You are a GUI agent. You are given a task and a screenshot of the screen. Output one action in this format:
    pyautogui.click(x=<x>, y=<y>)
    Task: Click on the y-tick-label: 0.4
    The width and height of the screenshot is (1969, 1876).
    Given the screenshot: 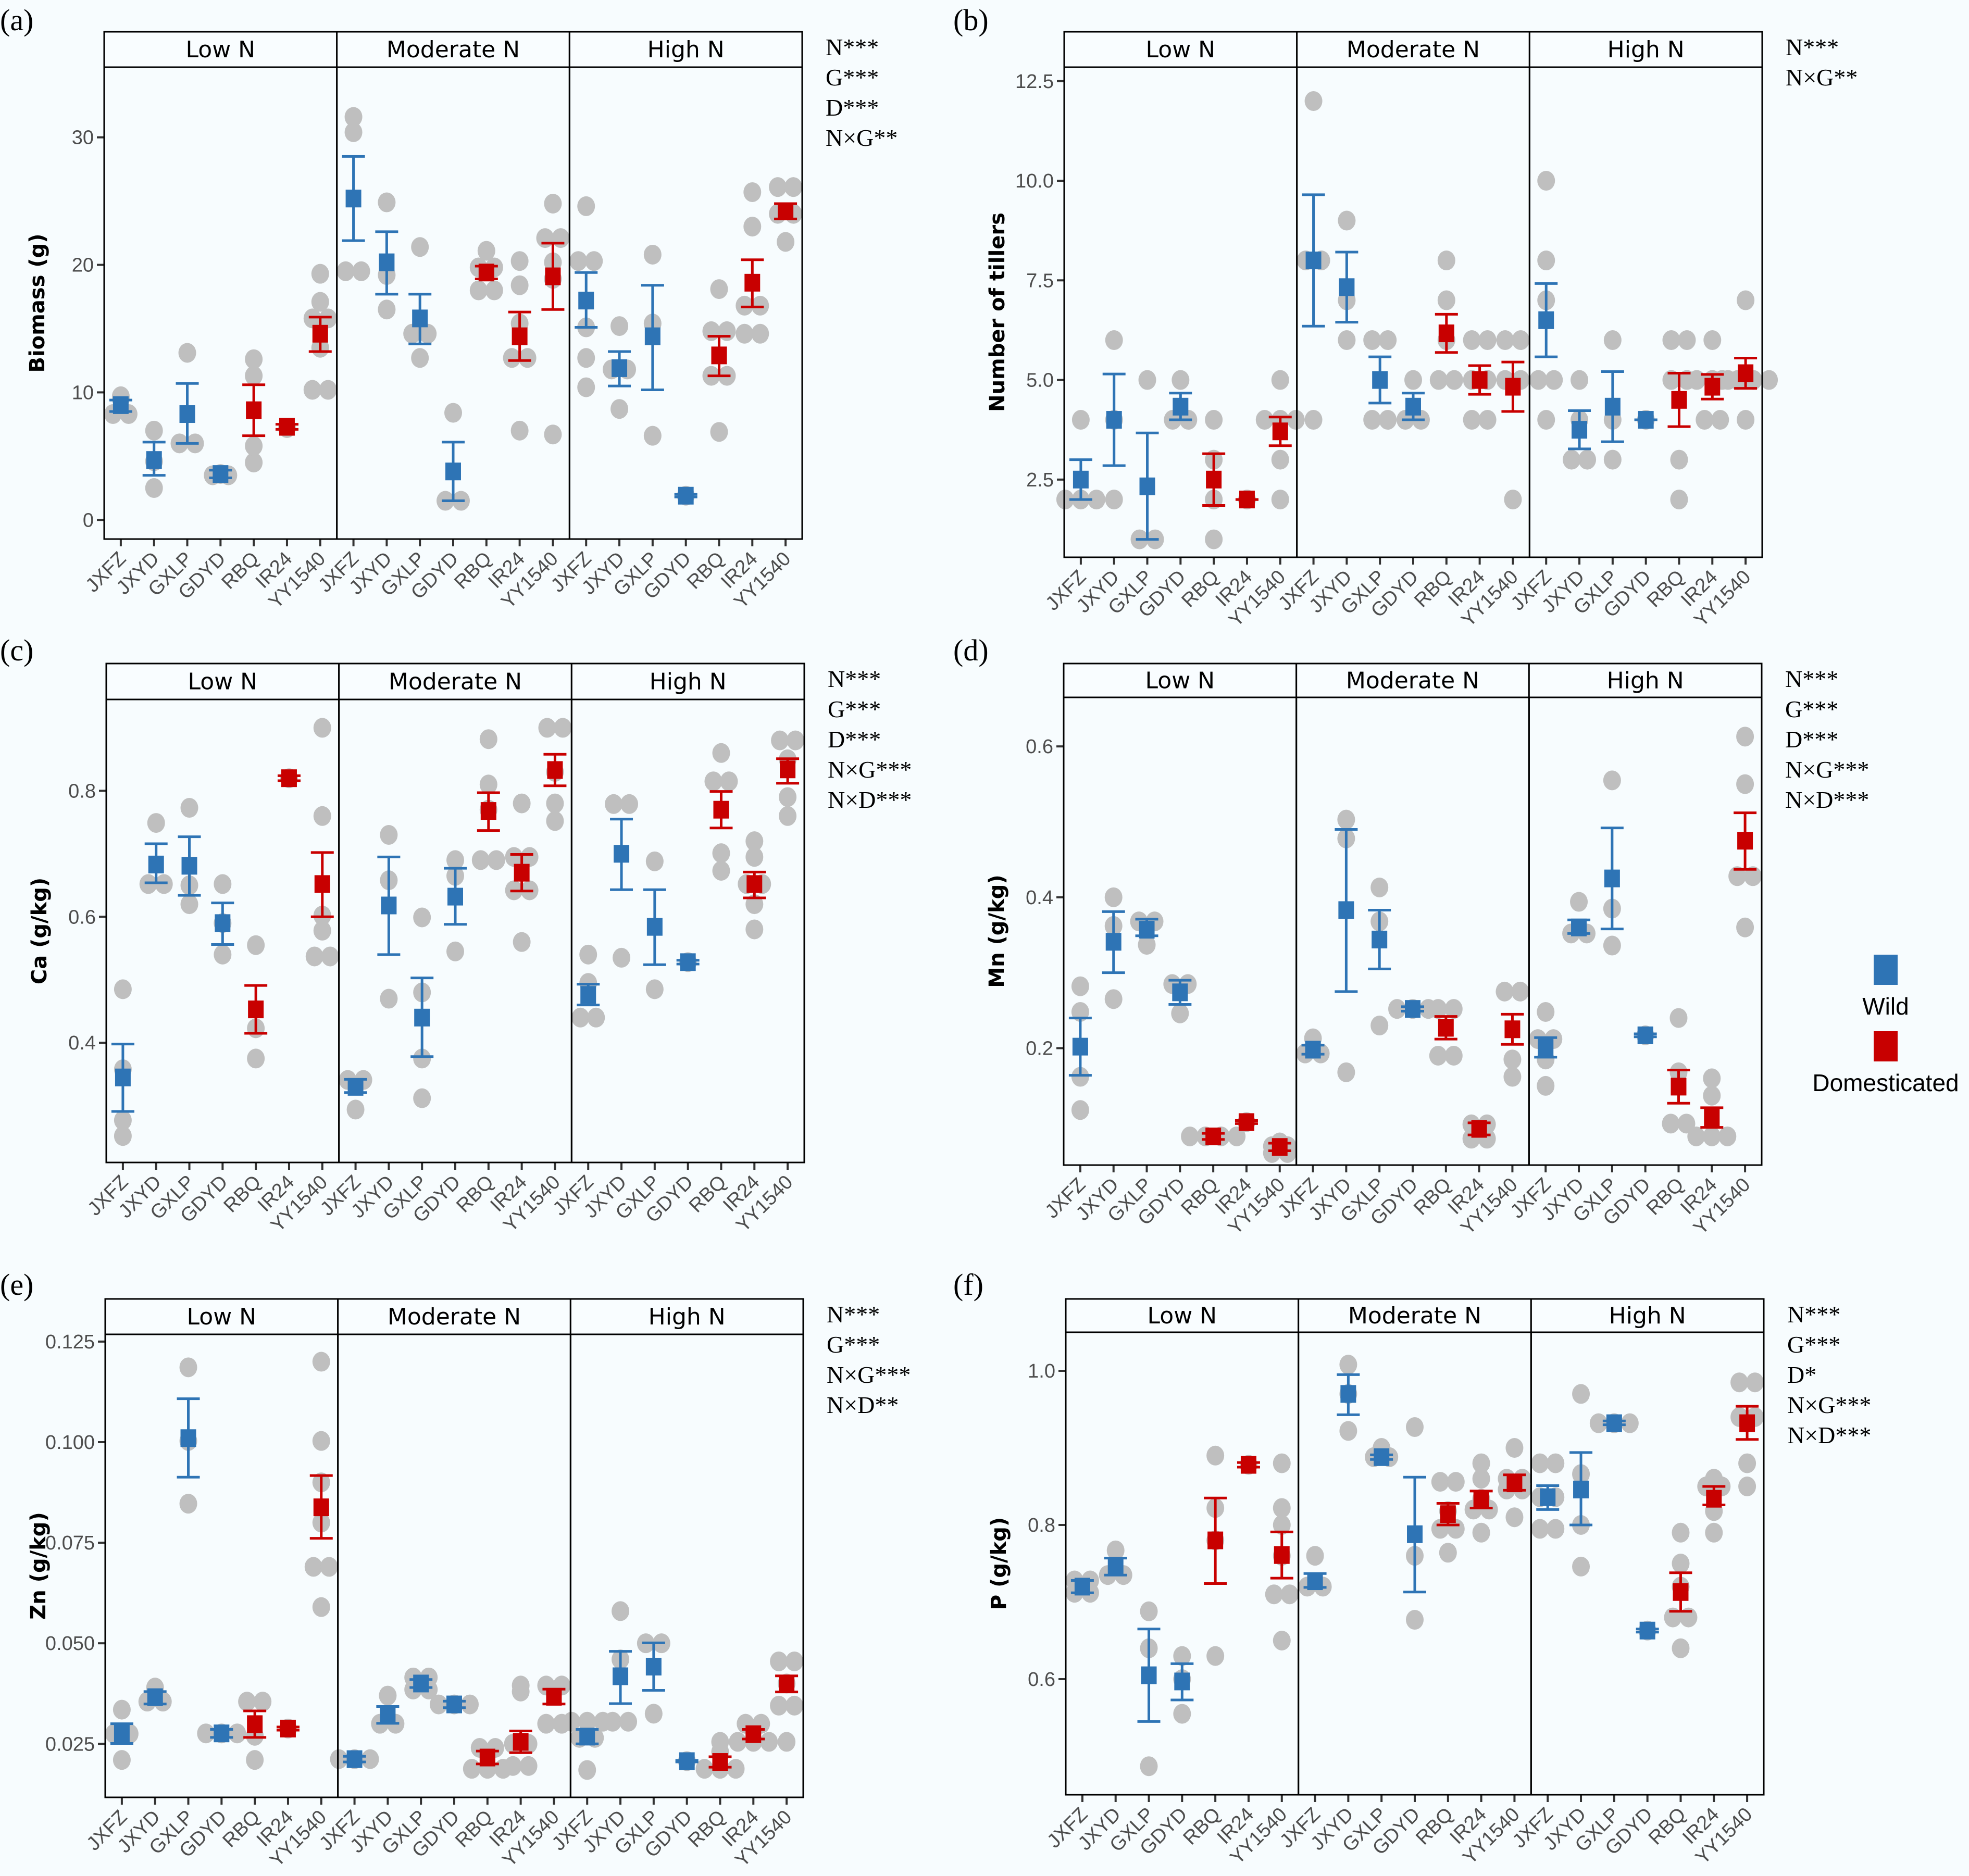 What is the action you would take?
    pyautogui.click(x=82, y=1043)
    